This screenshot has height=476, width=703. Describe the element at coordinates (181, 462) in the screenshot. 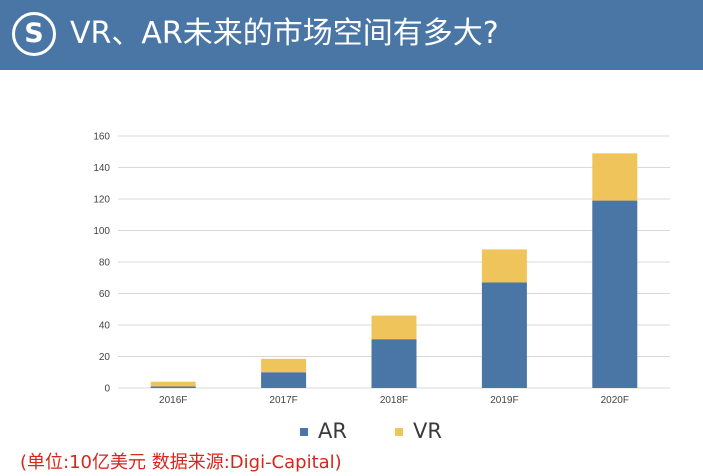

I see `source-note: (单位:10亿美元 数据来源:Digi-Capital)` at that location.